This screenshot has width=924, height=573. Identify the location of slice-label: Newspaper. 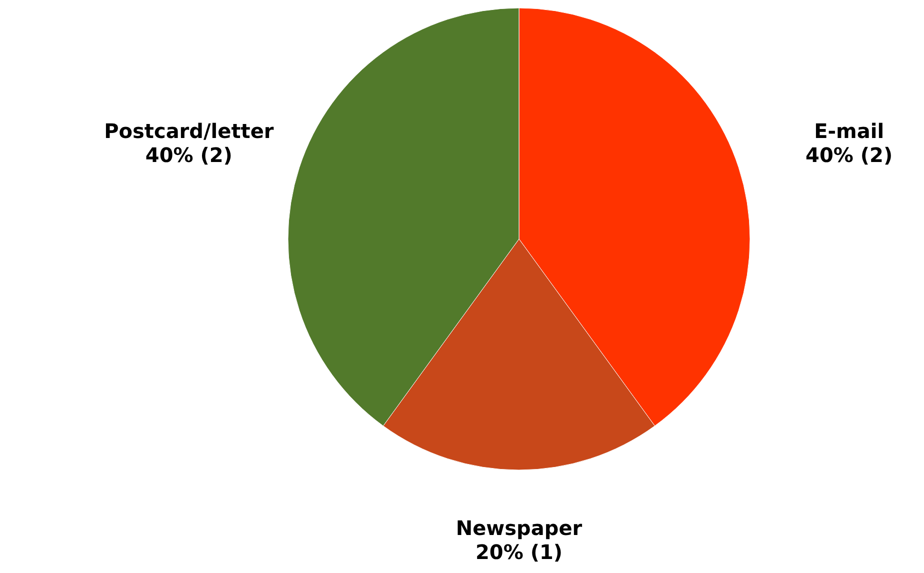
(519, 528).